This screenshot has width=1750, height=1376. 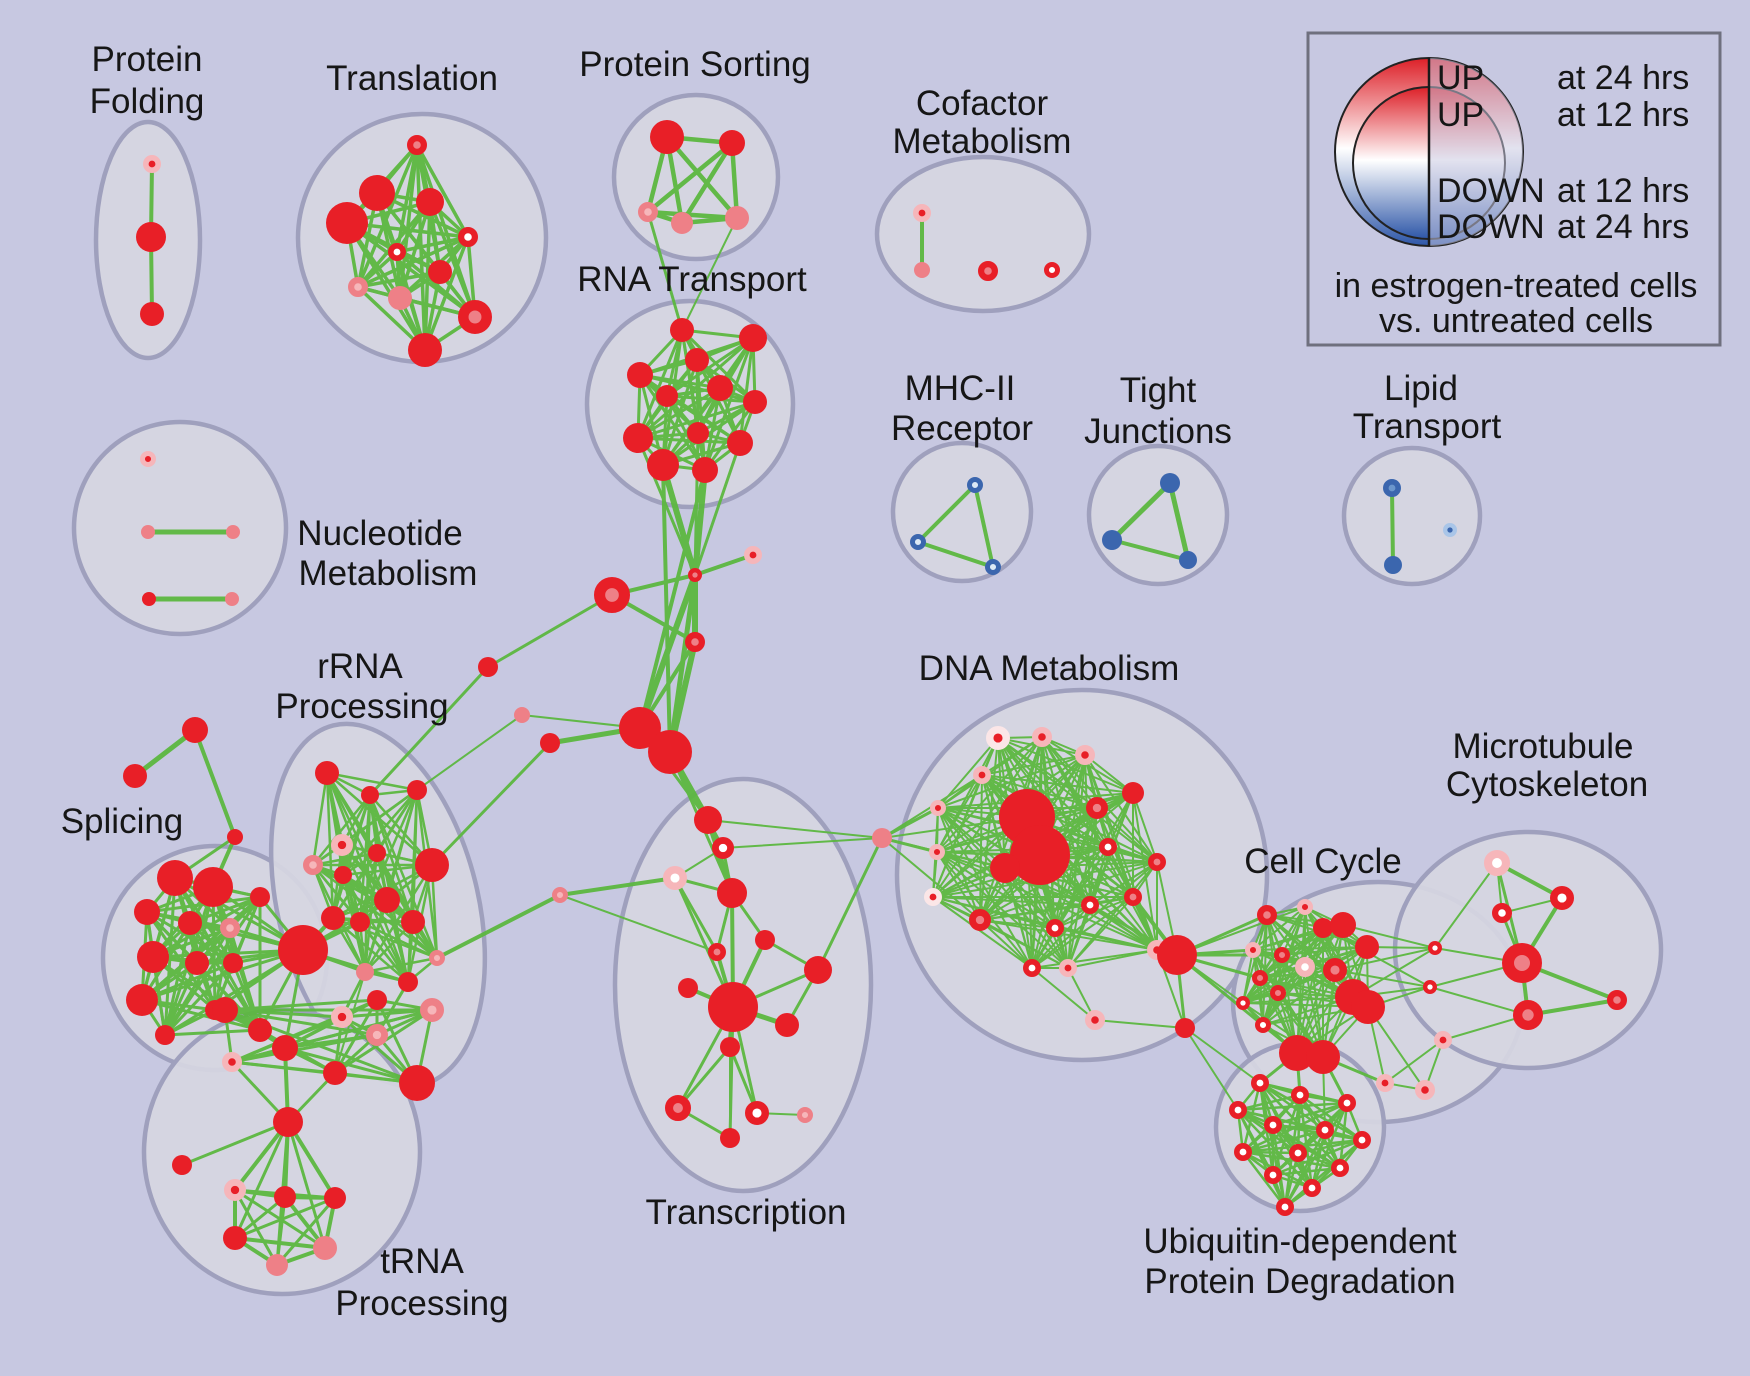 What do you see at coordinates (984, 526) in the screenshot?
I see `mhc-ii-receptor-edge` at bounding box center [984, 526].